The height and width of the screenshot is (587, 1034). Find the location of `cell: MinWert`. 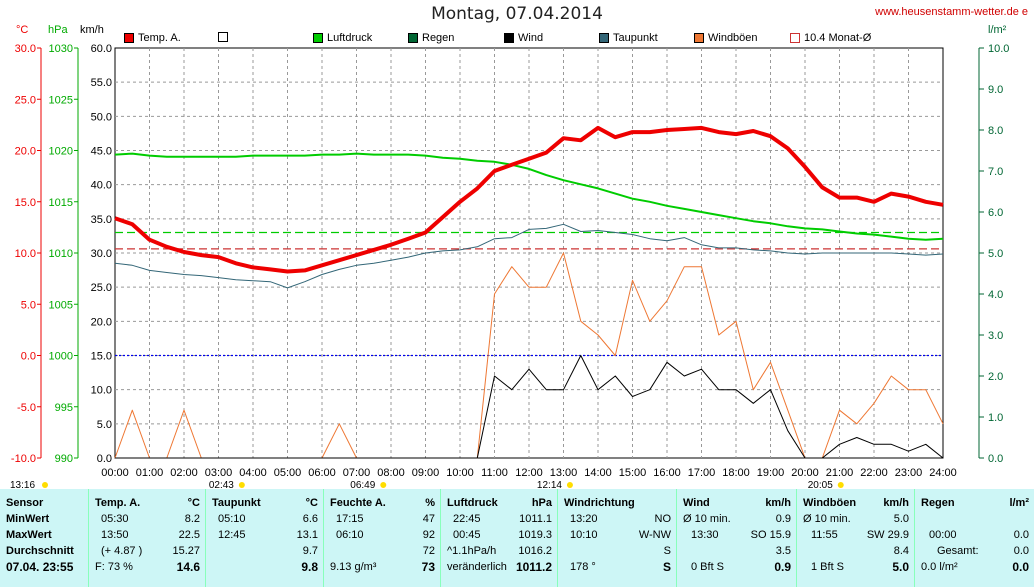

cell: MinWert is located at coordinates (28, 519).